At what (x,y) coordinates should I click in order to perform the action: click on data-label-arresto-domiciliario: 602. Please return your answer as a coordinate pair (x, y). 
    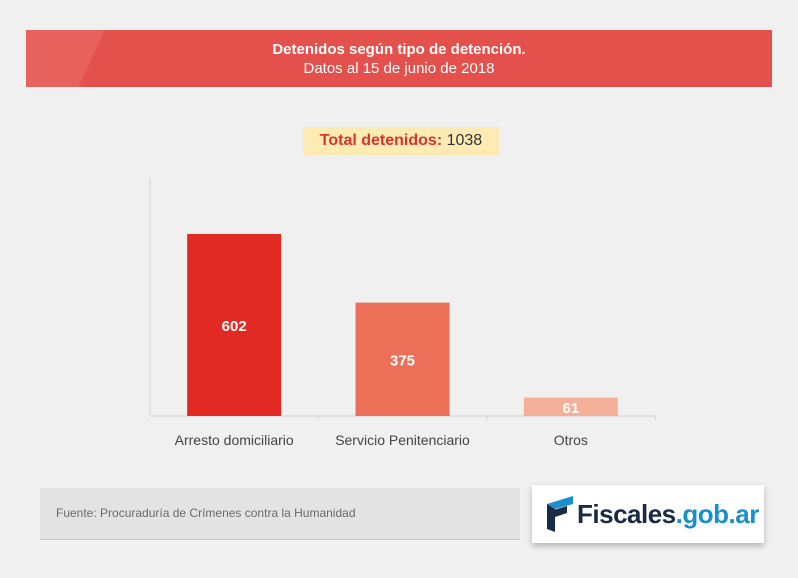
    Looking at the image, I should click on (234, 326).